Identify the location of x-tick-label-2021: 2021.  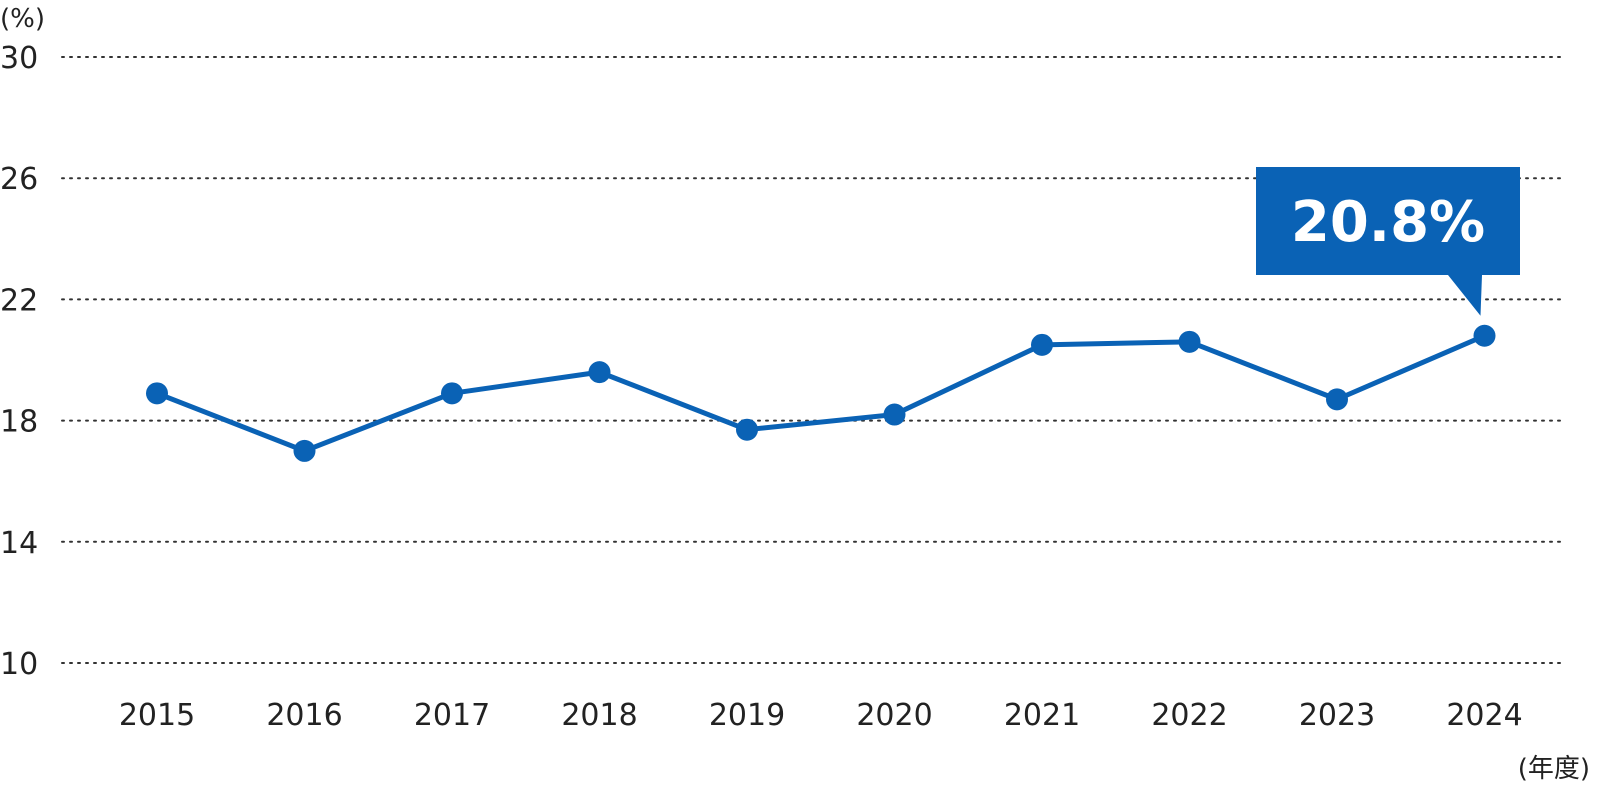
(1042, 715).